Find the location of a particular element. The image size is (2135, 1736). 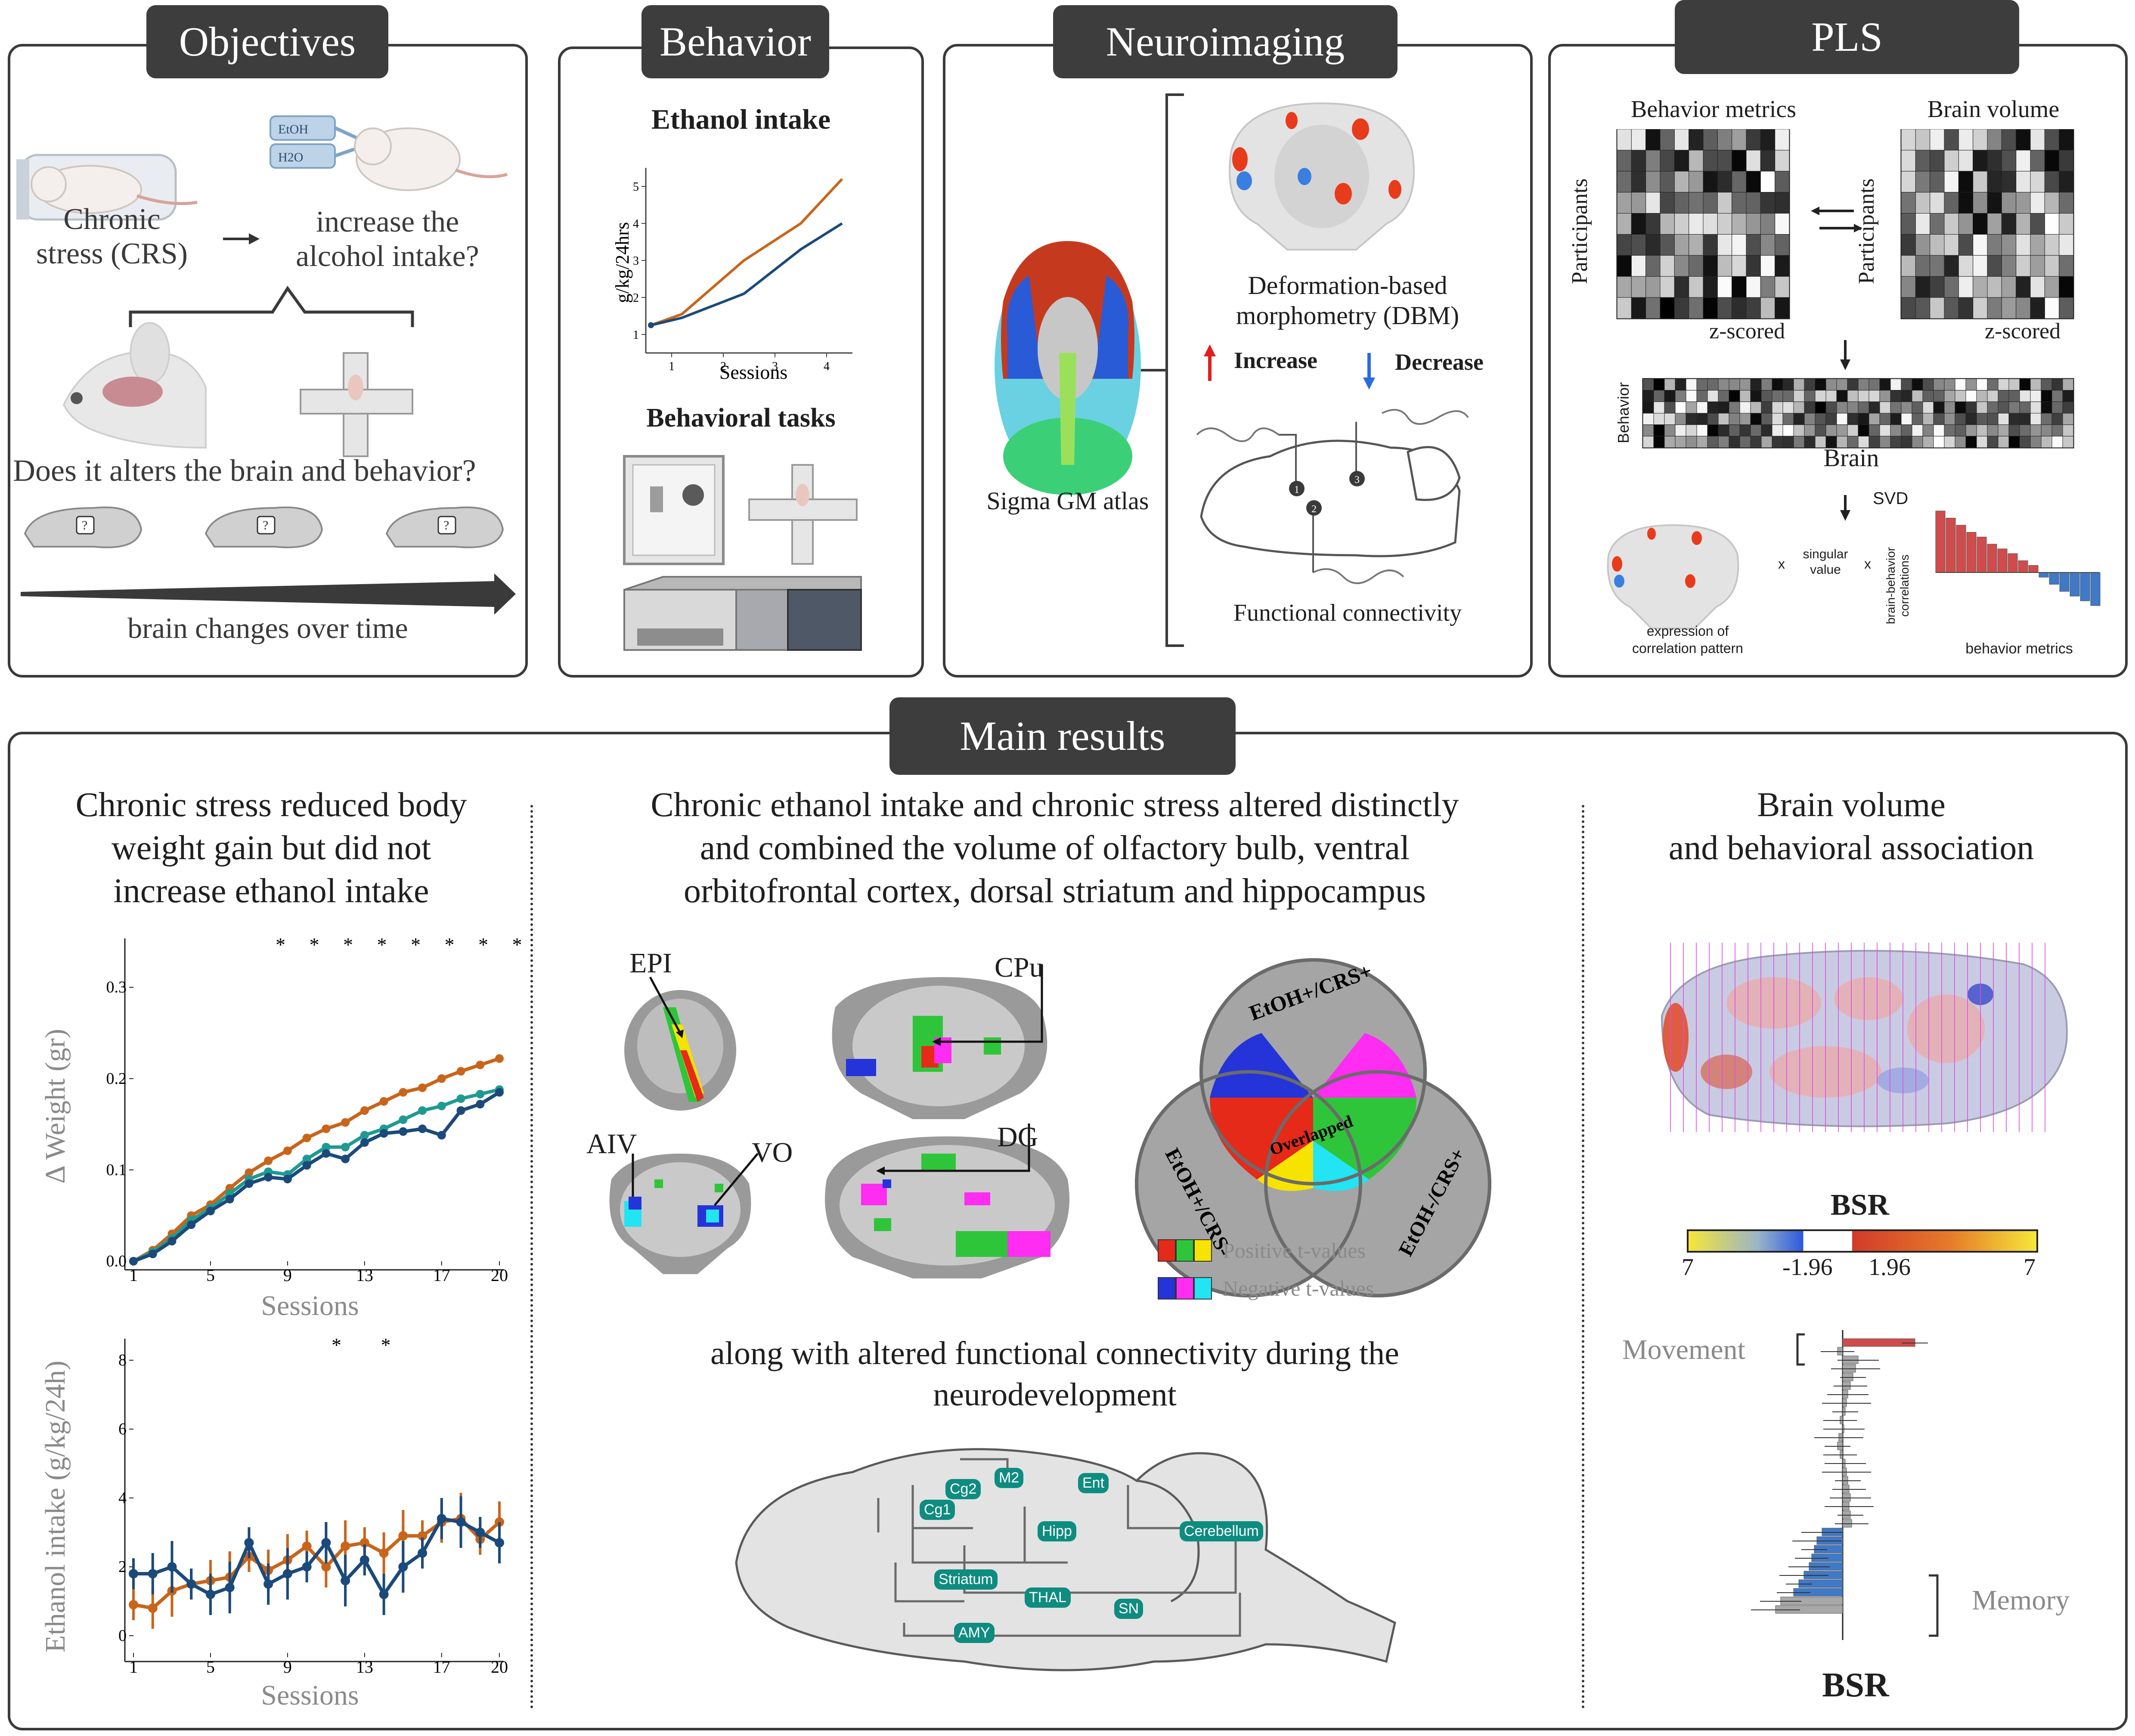

node-cg2: Cg2 is located at coordinates (963, 1489).